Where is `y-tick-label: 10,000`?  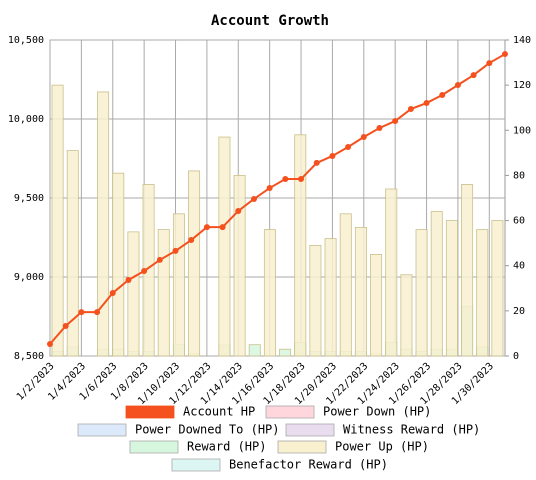 y-tick-label: 10,000 is located at coordinates (26, 119).